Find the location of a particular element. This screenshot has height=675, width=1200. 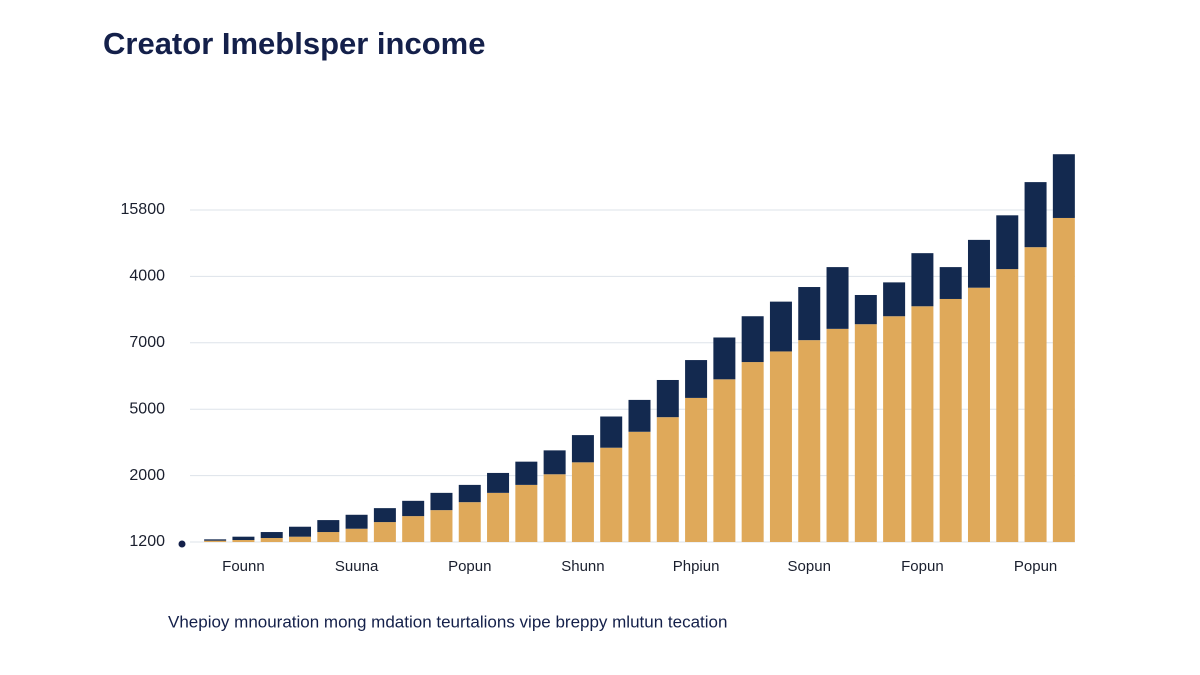

y-tick-label: 4000 is located at coordinates (147, 276).